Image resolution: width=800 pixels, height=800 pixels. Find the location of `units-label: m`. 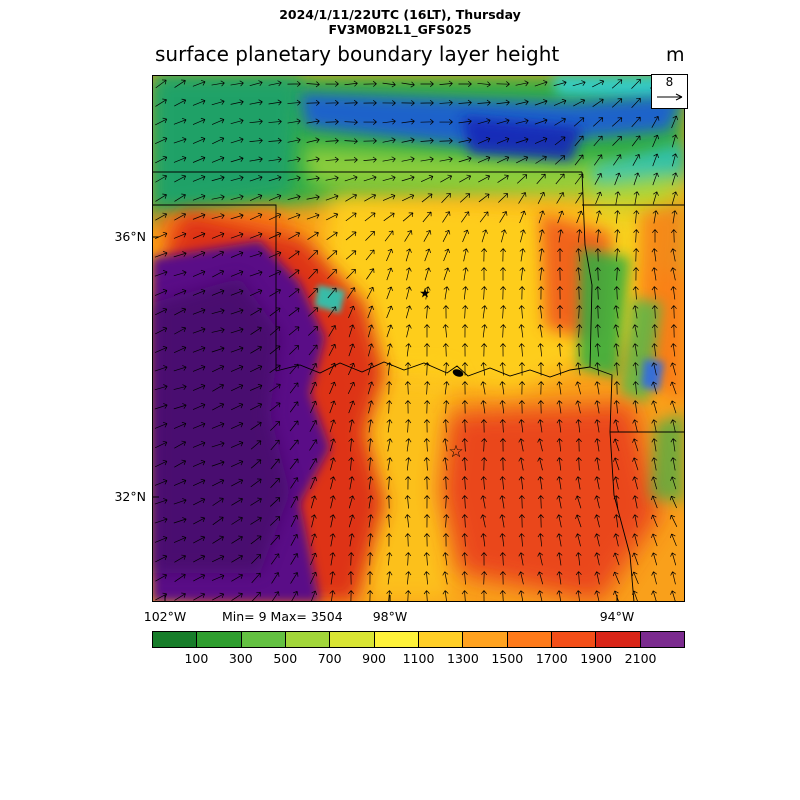

units-label: m is located at coordinates (675, 55).